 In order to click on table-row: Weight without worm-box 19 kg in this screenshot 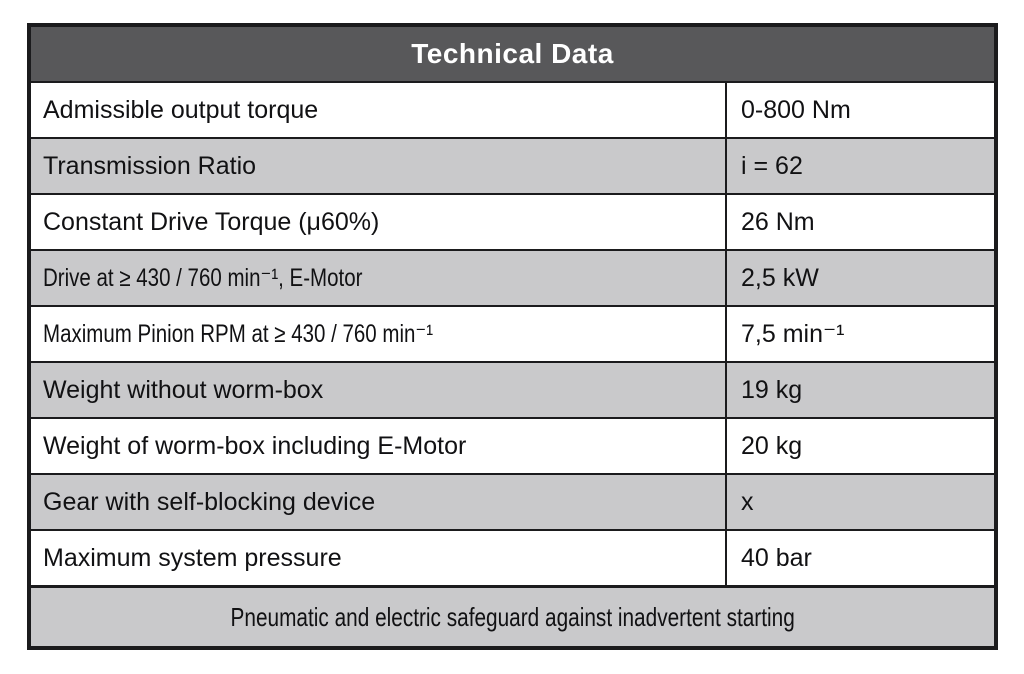, I will do `click(512, 390)`.